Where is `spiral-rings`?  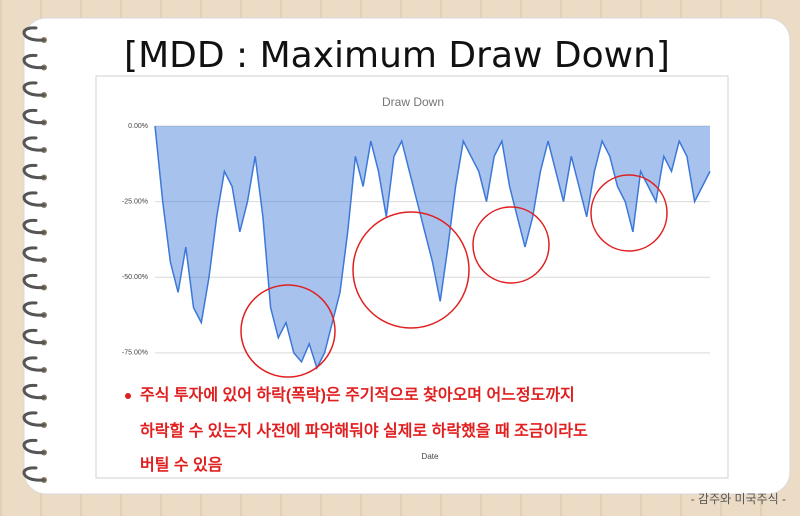
spiral-rings is located at coordinates (34, 254).